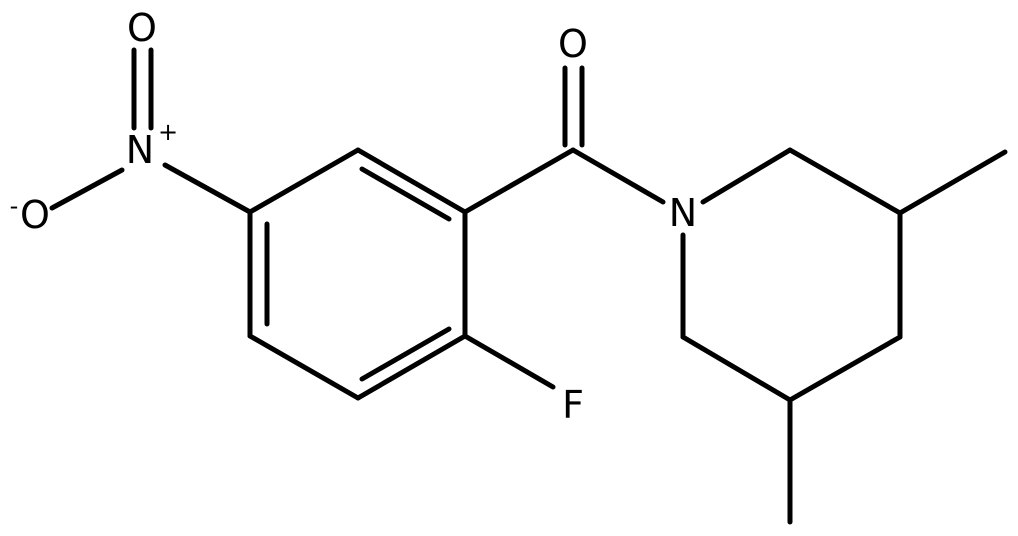 Image resolution: width=1018 pixels, height=536 pixels. Describe the element at coordinates (573, 405) in the screenshot. I see `atom-label: F` at that location.